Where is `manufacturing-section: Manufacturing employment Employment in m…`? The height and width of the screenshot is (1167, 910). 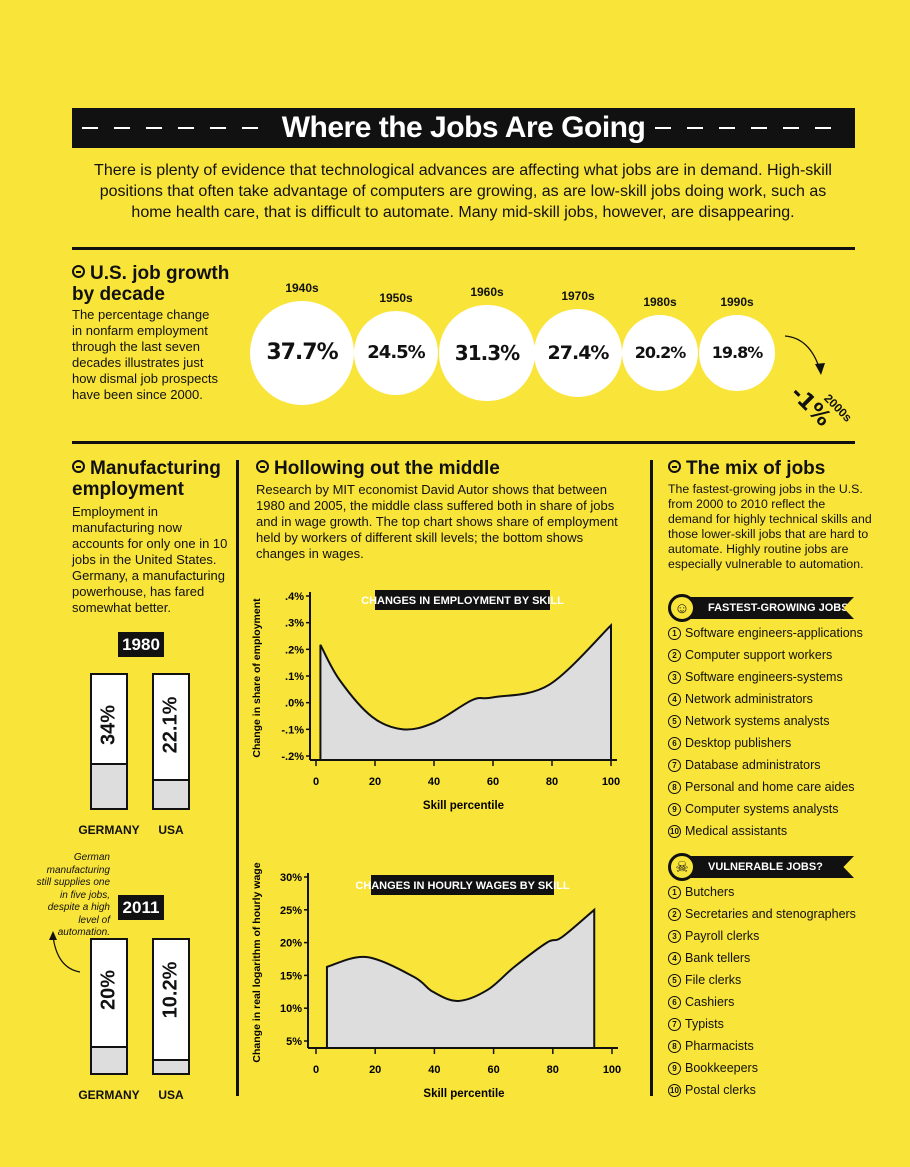 manufacturing-section: Manufacturing employment Employment in m… is located at coordinates (153, 537).